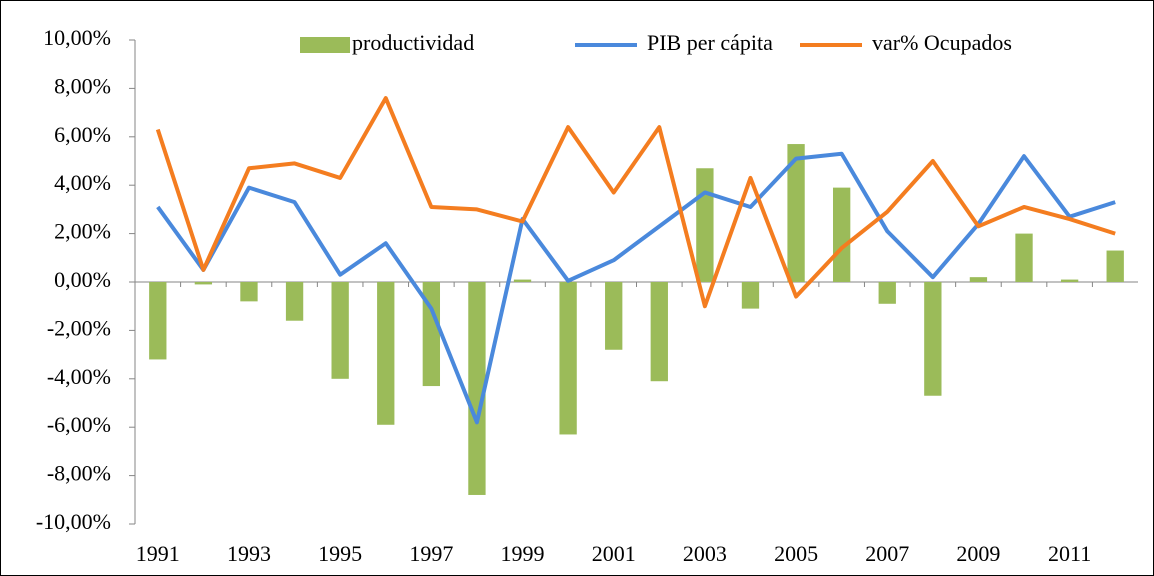 This screenshot has width=1154, height=576. Describe the element at coordinates (82, 182) in the screenshot. I see `y-tick-label: 4,00%` at that location.